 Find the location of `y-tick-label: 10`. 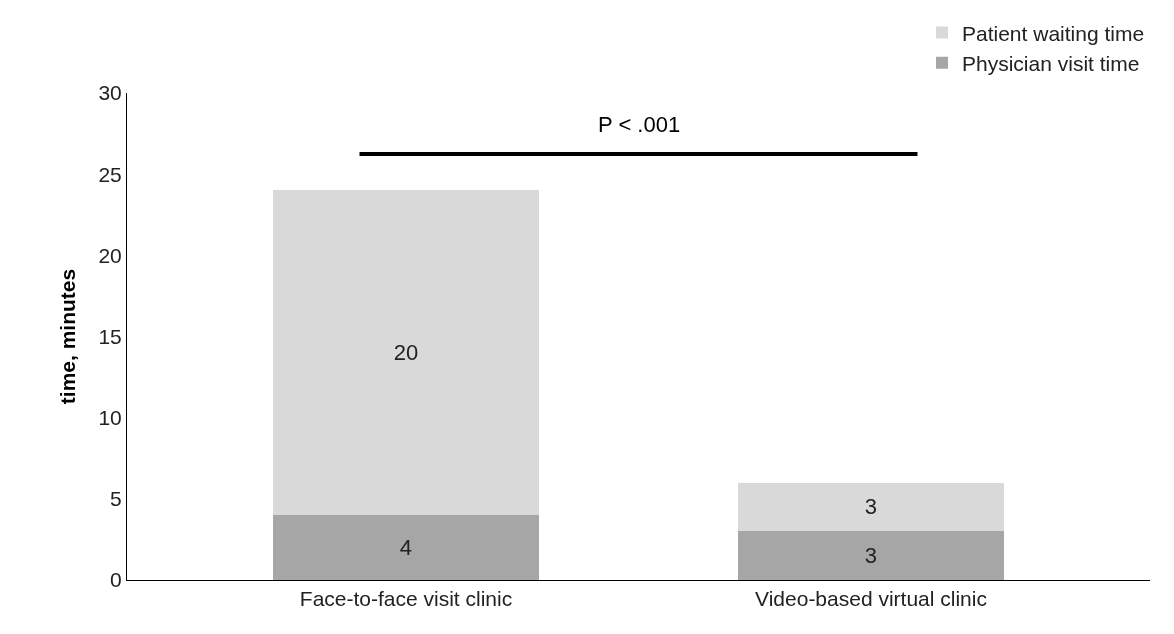

y-tick-label: 10 is located at coordinates (110, 418).